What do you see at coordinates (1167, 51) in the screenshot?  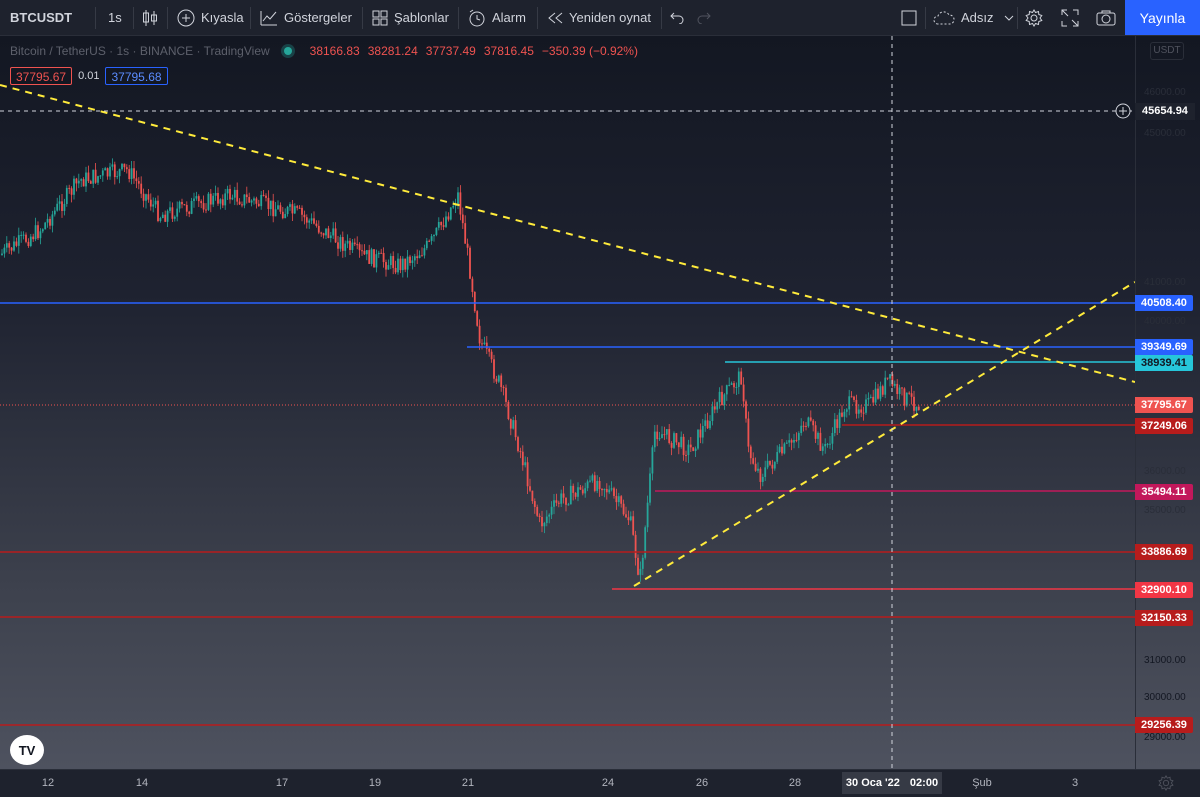 I see `currency-label: USDT` at bounding box center [1167, 51].